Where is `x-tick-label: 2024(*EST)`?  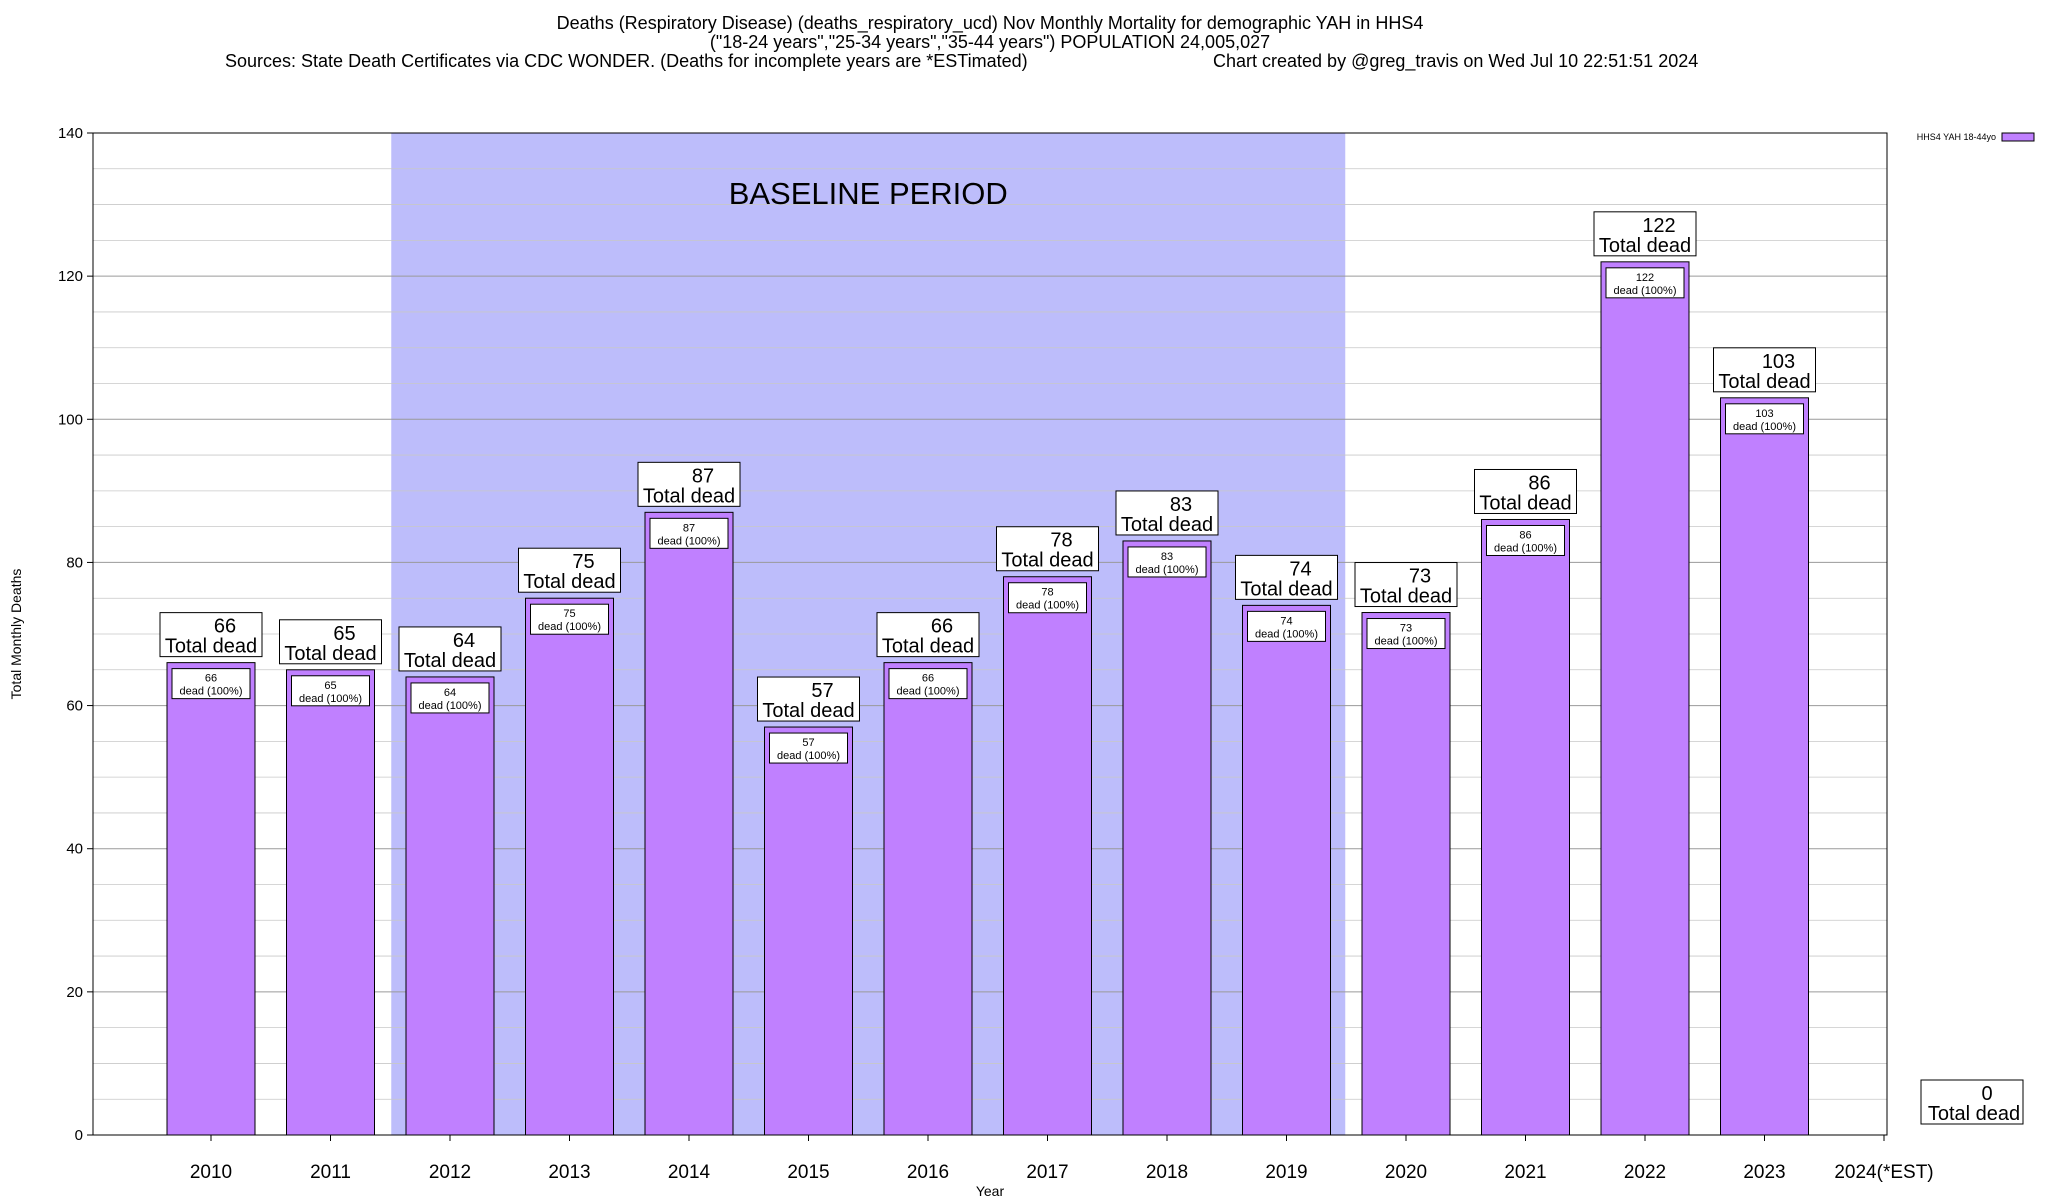 x-tick-label: 2024(*EST) is located at coordinates (1883, 1172).